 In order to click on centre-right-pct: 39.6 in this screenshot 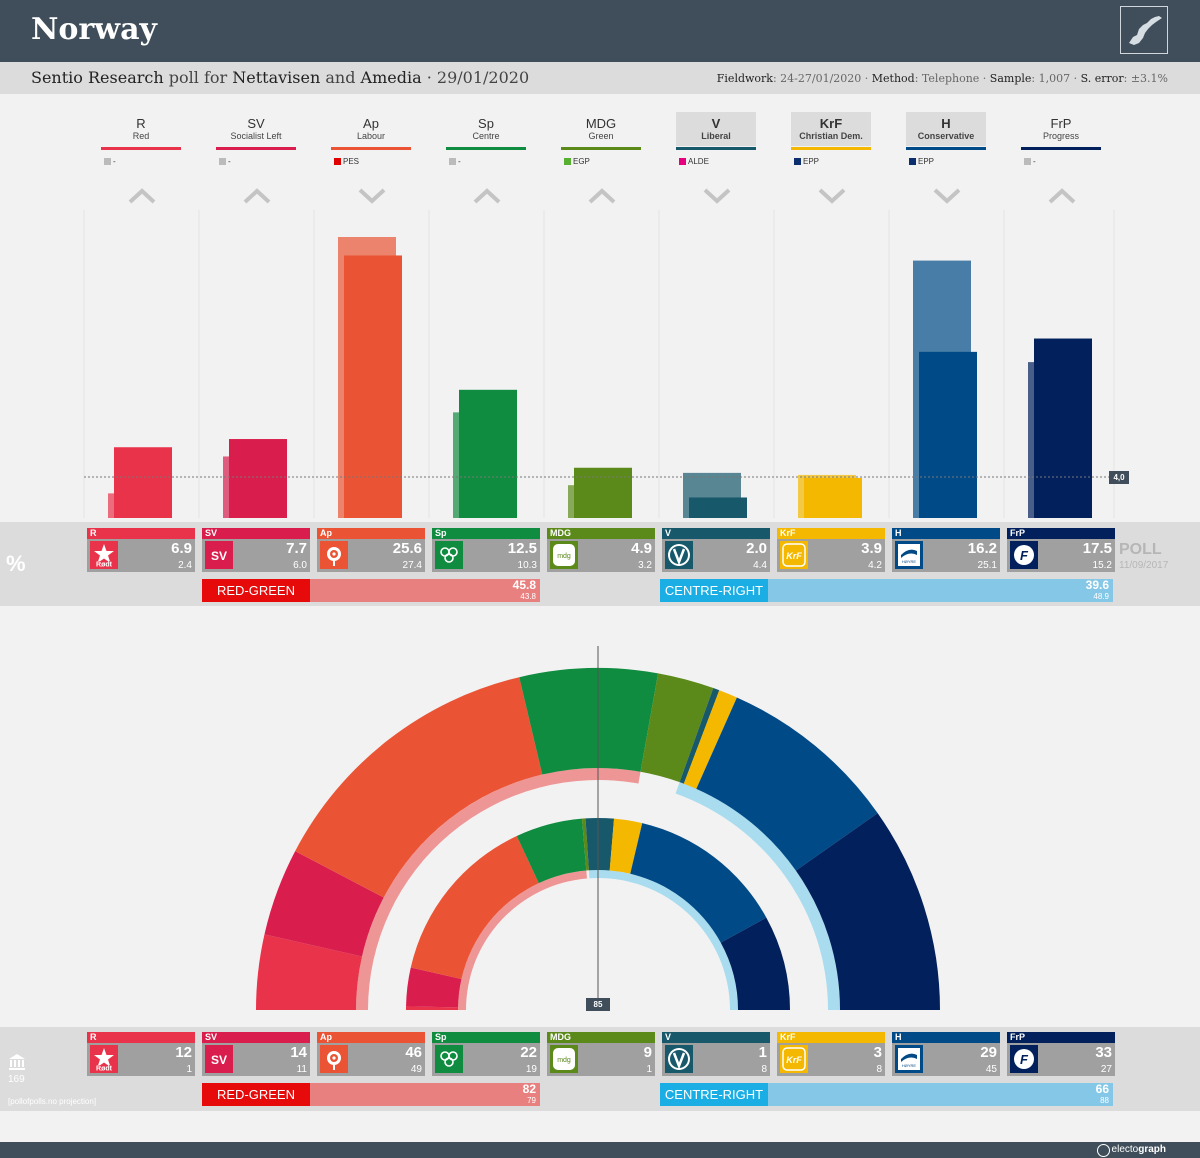, I will do `click(1097, 585)`.